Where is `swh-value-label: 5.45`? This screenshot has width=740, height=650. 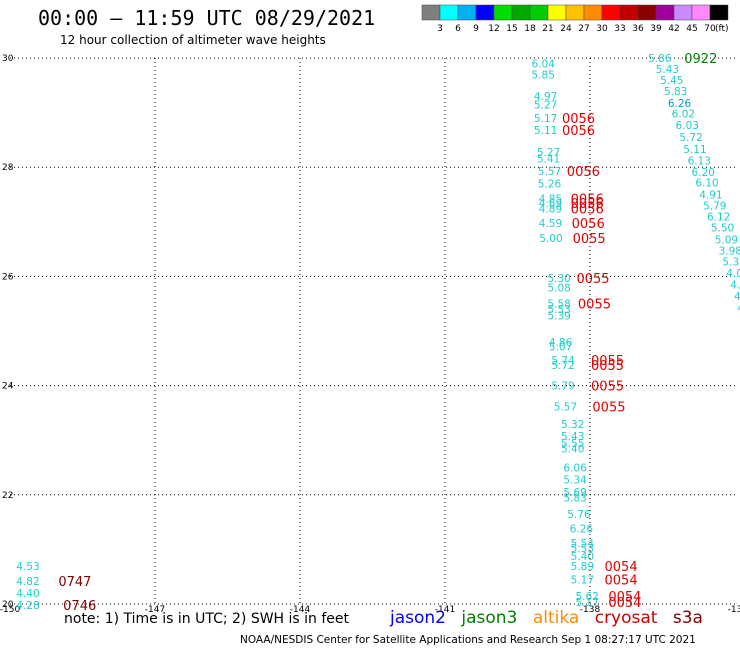
swh-value-label: 5.45 is located at coordinates (671, 81).